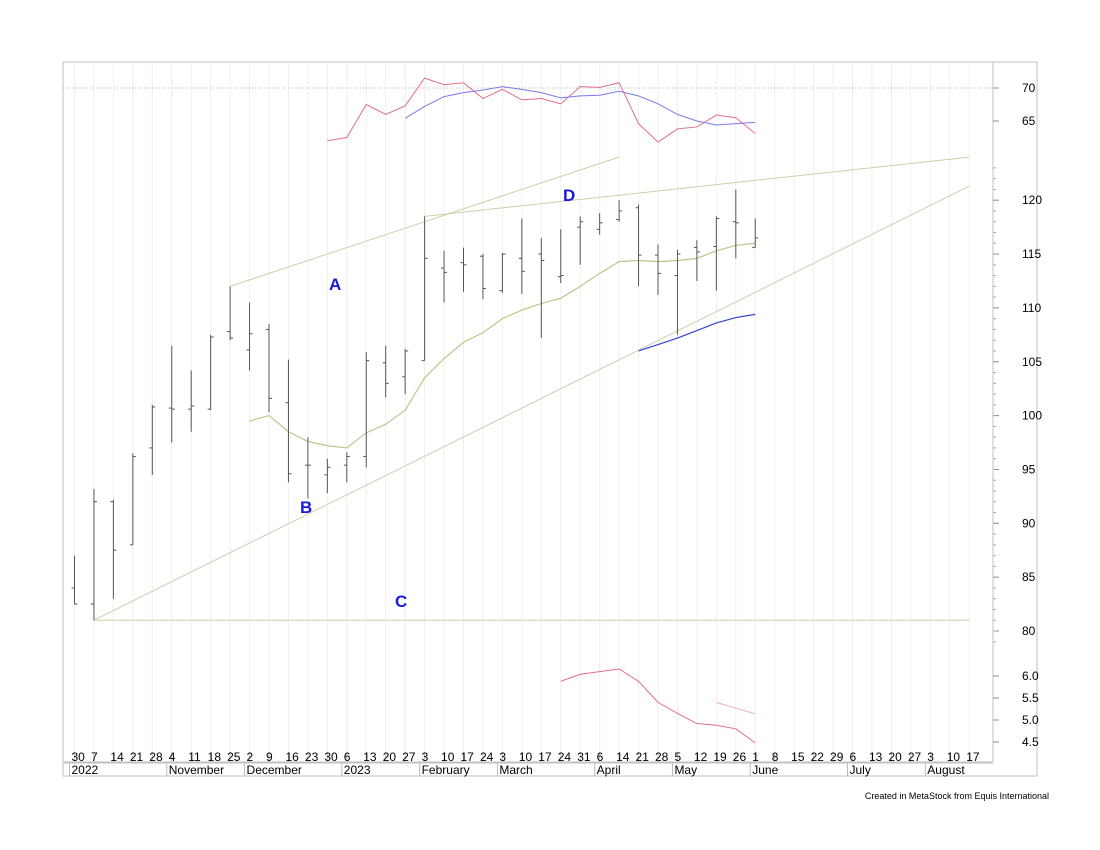 The height and width of the screenshot is (850, 1100). Describe the element at coordinates (250, 757) in the screenshot. I see `week-label: 2` at that location.